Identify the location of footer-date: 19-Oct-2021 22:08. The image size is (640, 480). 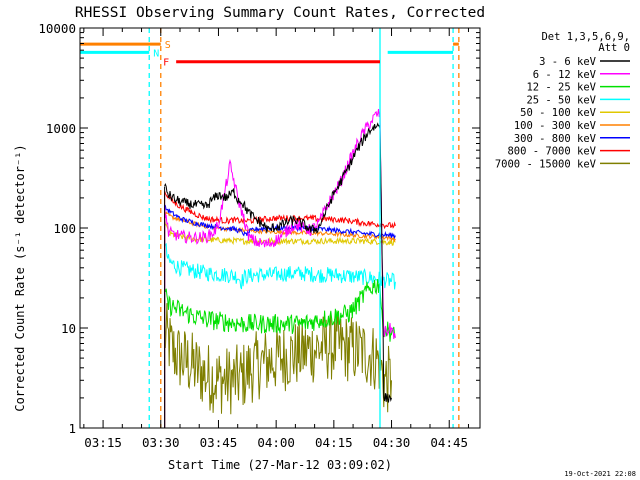
(600, 474).